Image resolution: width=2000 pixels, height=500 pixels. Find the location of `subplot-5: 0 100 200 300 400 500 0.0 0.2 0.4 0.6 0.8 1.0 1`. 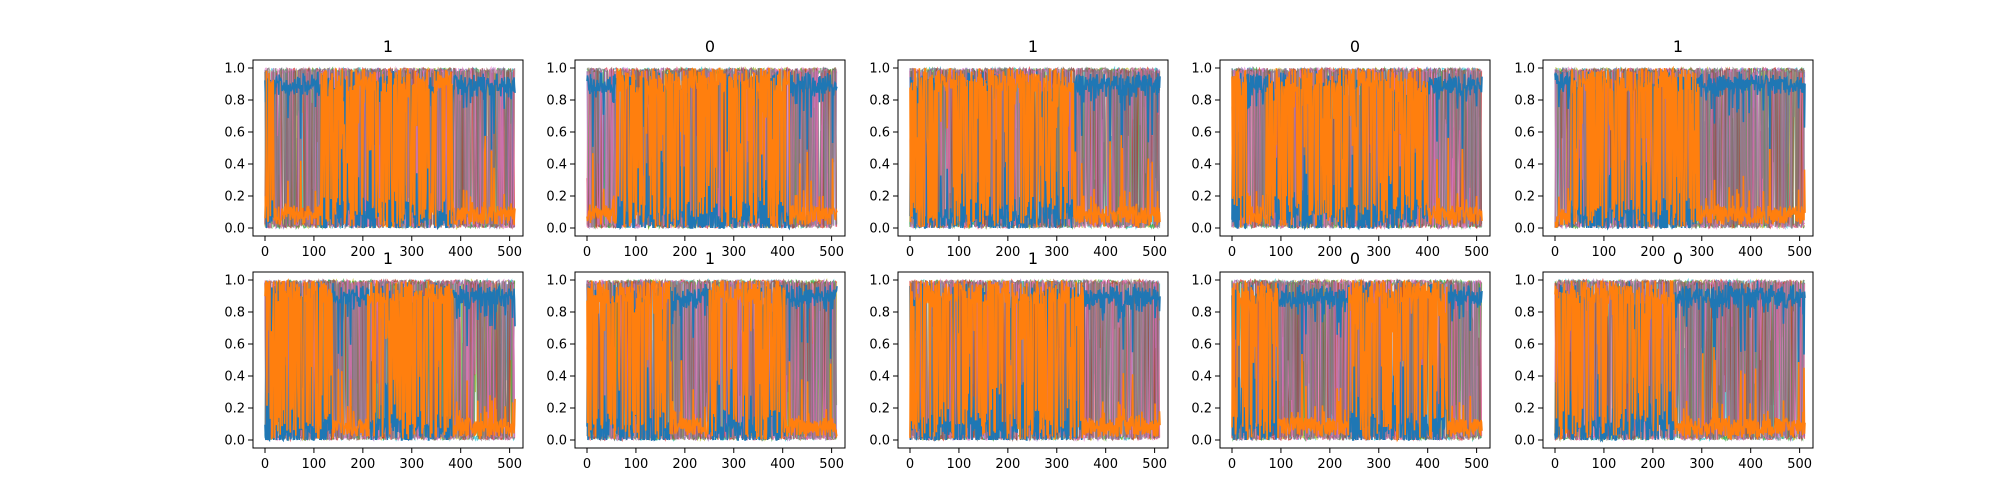

subplot-5: 0 100 200 300 400 500 0.0 0.2 0.4 0.6 0.8 1.0 1 is located at coordinates (1663, 148).